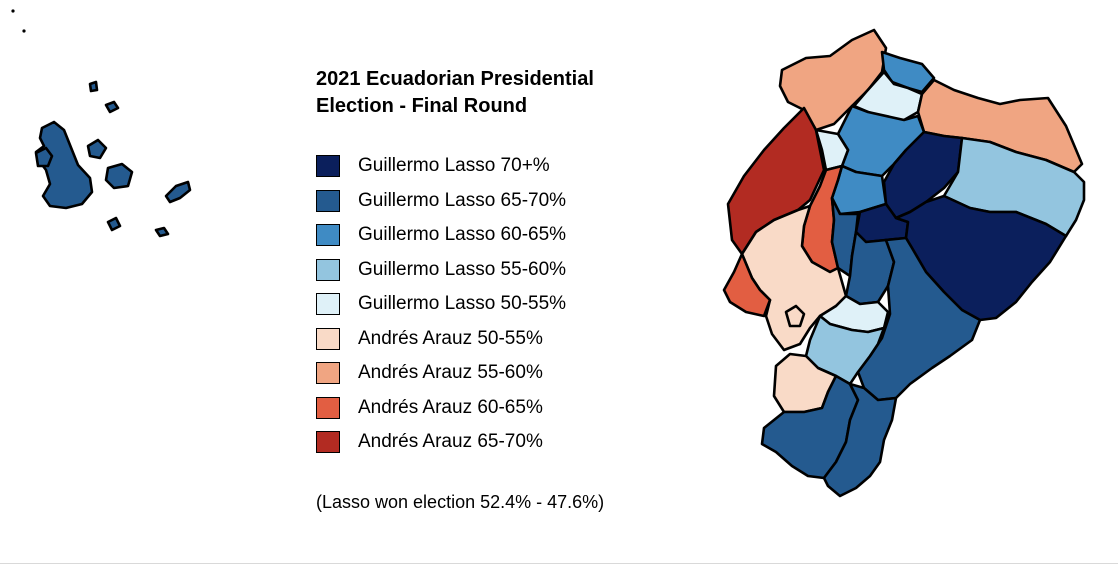 The height and width of the screenshot is (566, 1118). What do you see at coordinates (919, 319) in the screenshot?
I see `province-morona-santiago` at bounding box center [919, 319].